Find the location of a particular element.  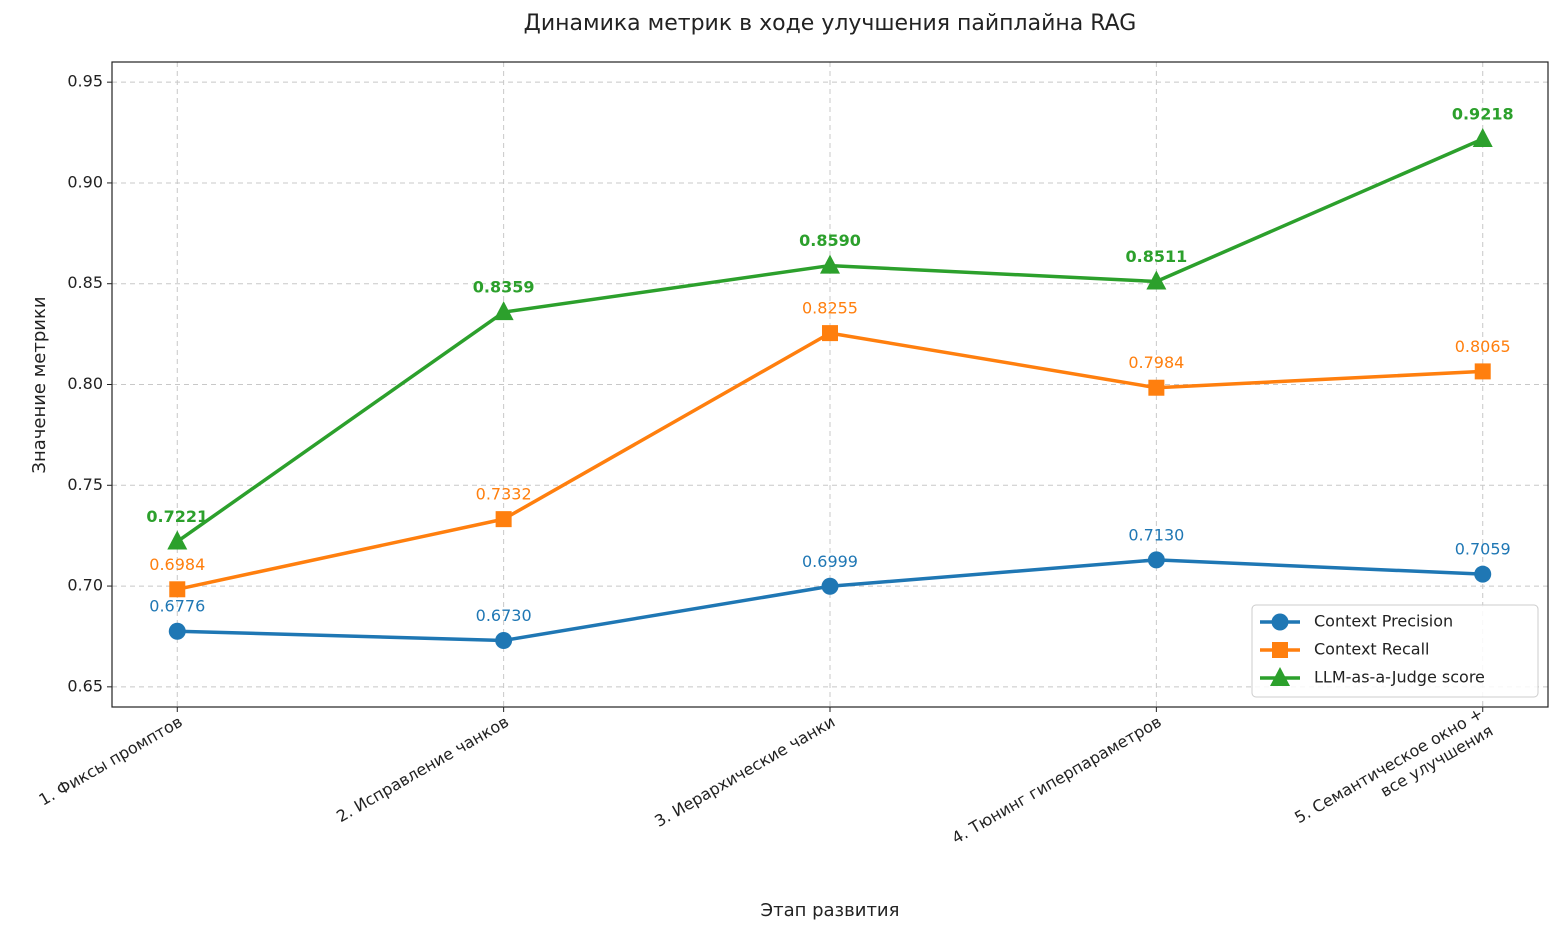

x-tick-label: 5. Семантическое окно +все улучшения is located at coordinates (1393, 773).